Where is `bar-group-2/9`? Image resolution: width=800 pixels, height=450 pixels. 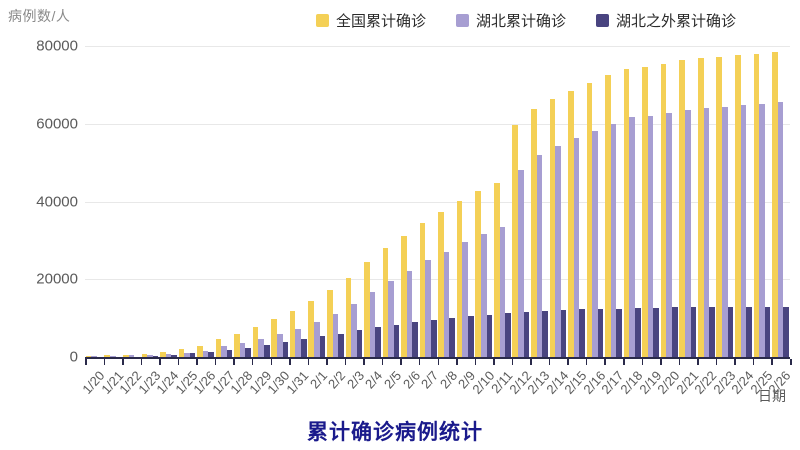
bar-group-2/9 is located at coordinates (465, 201).